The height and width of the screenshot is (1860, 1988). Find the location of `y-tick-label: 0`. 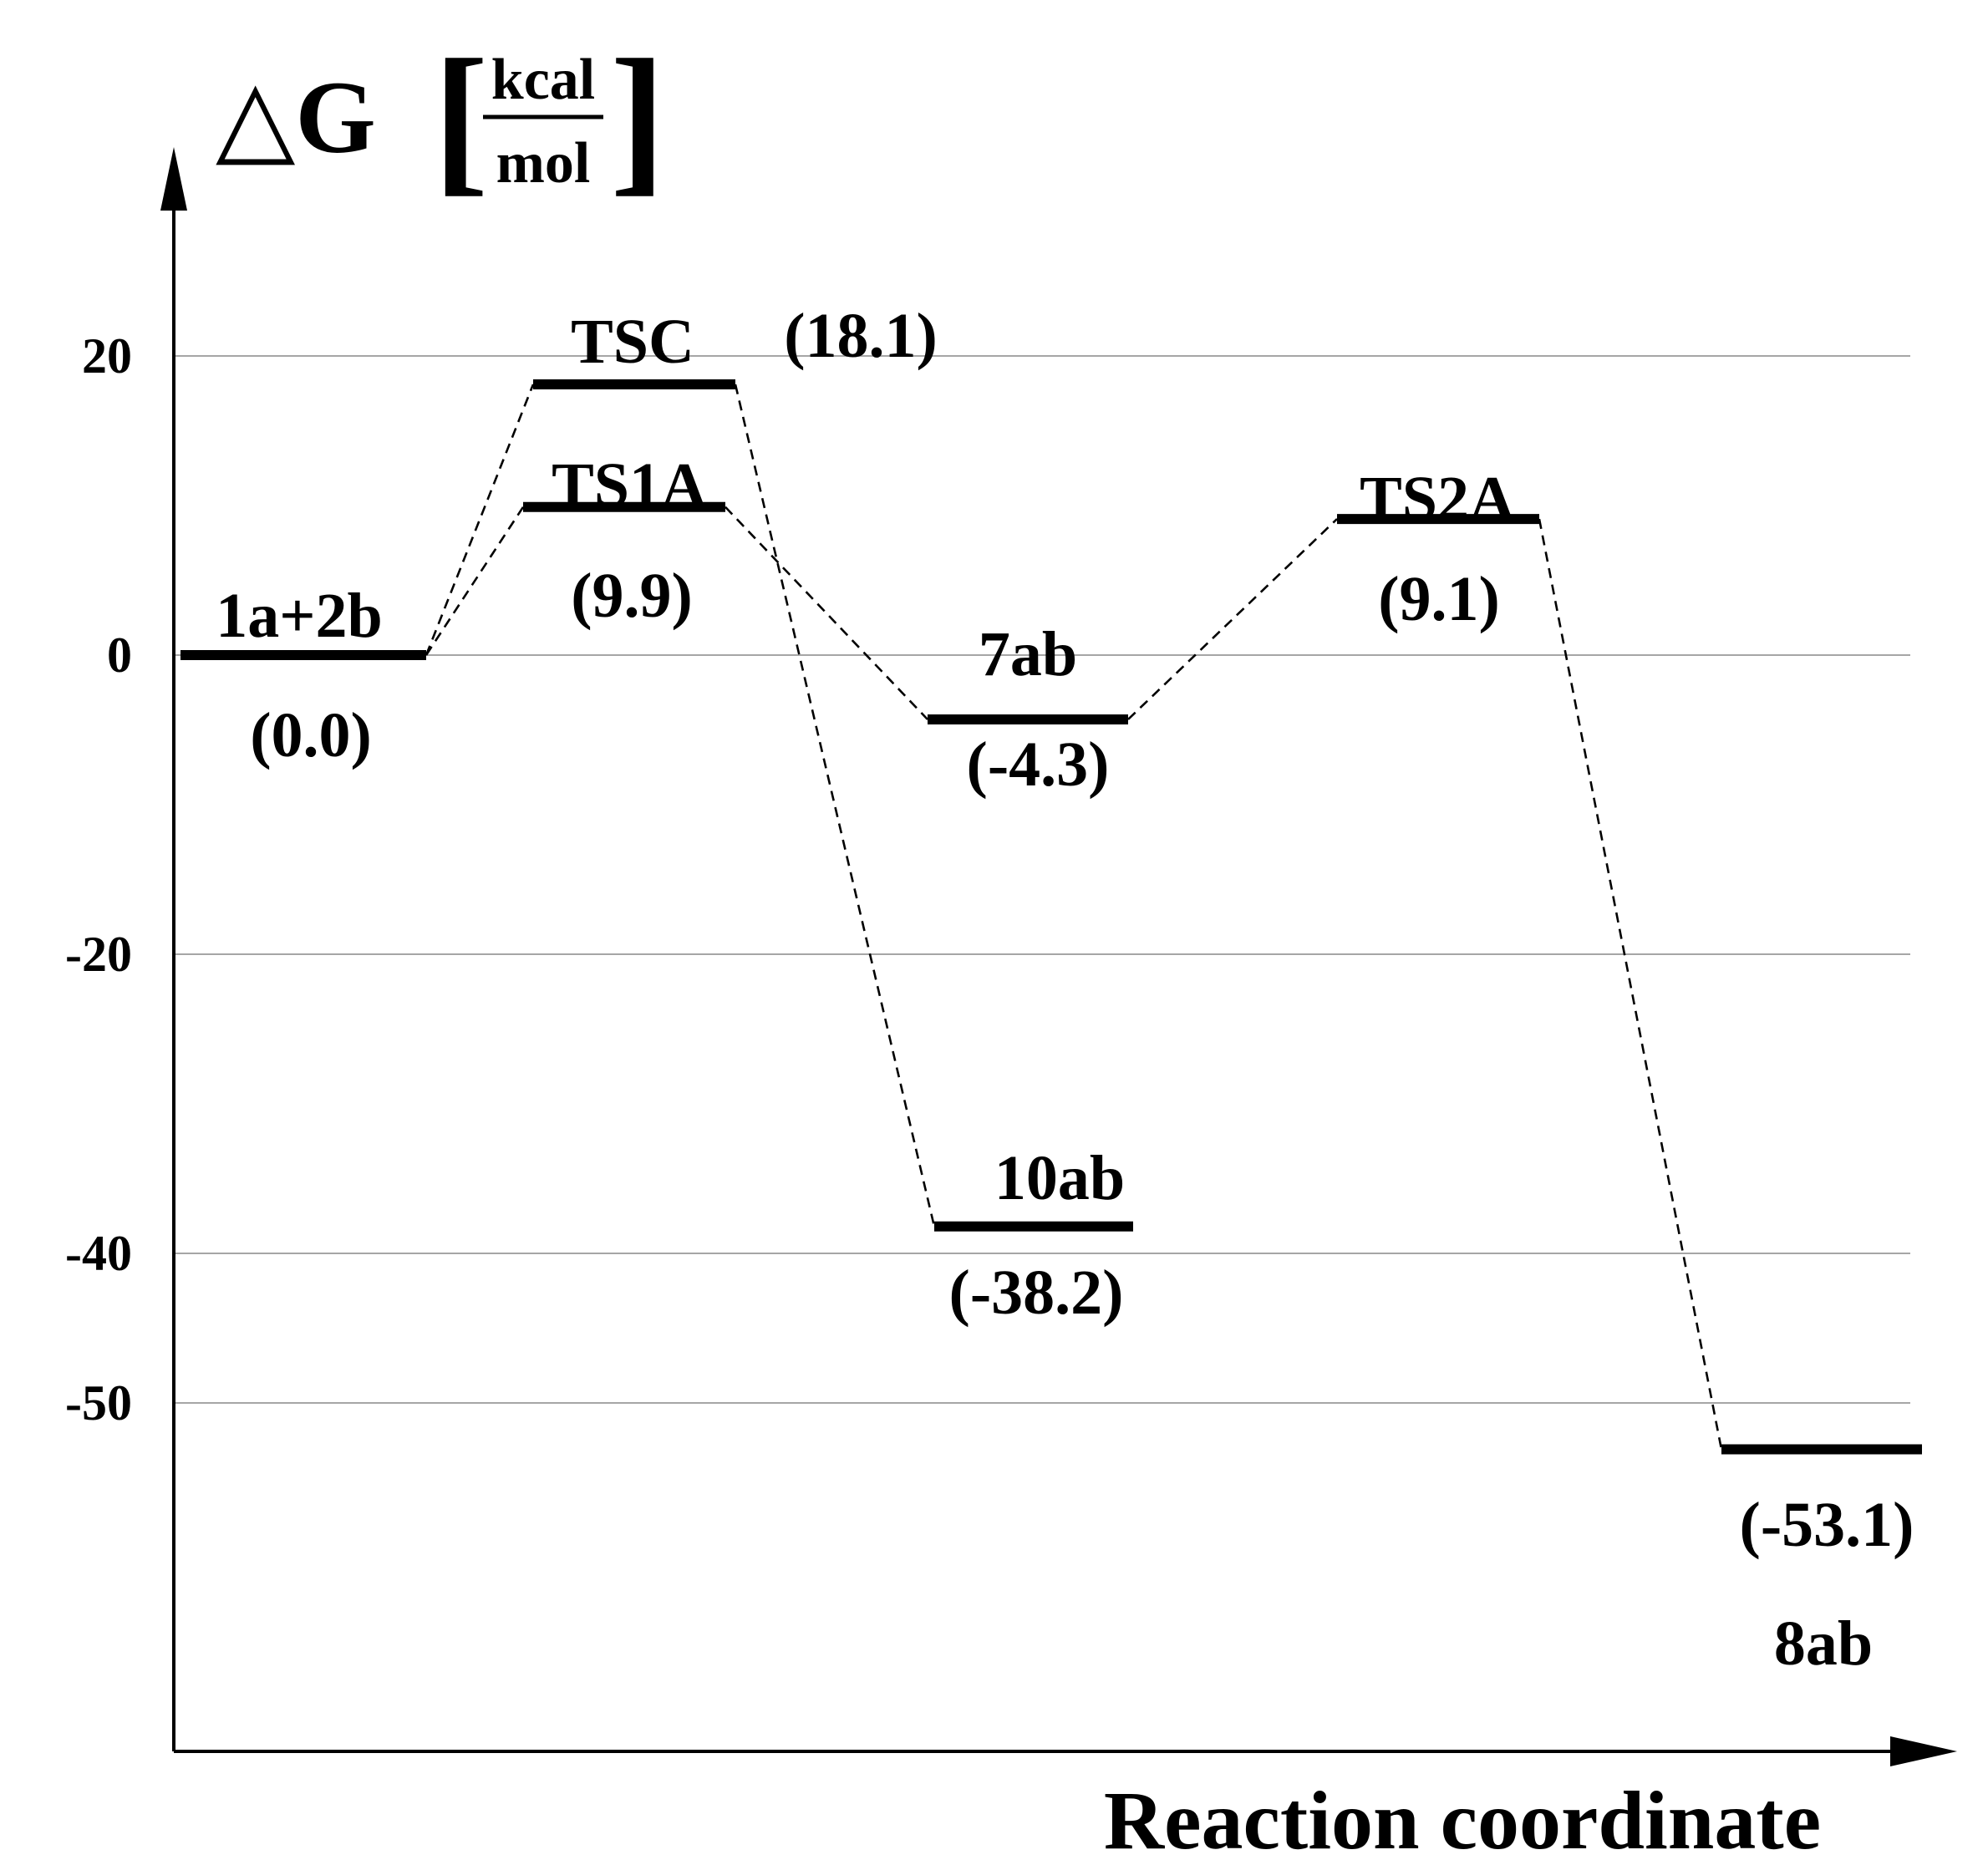

y-tick-label: 0 is located at coordinates (119, 655).